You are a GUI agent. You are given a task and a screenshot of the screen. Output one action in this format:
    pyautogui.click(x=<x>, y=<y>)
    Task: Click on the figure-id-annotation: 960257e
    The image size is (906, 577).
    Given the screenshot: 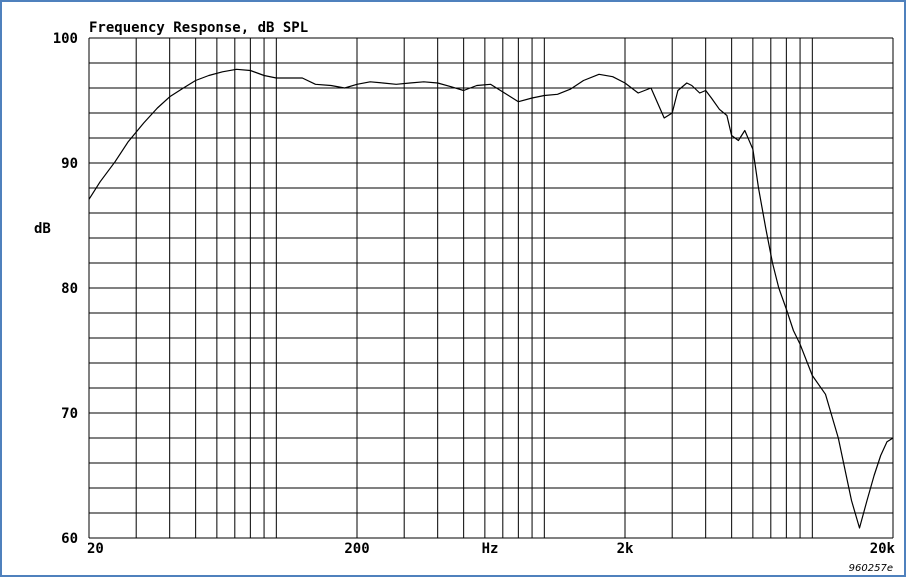 What is the action you would take?
    pyautogui.click(x=871, y=568)
    